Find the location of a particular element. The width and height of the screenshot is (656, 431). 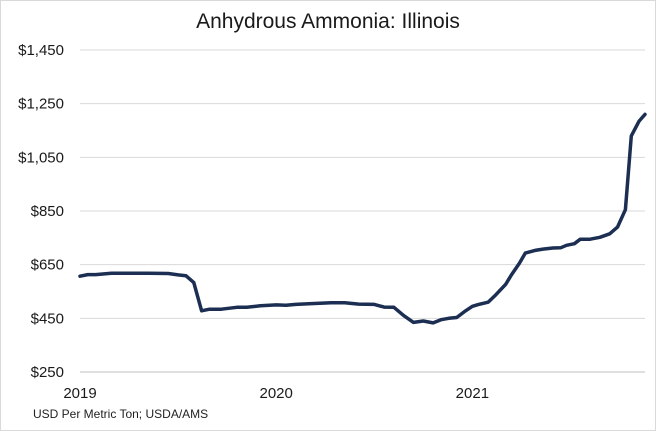

x-tick-label: 2019 is located at coordinates (79, 393).